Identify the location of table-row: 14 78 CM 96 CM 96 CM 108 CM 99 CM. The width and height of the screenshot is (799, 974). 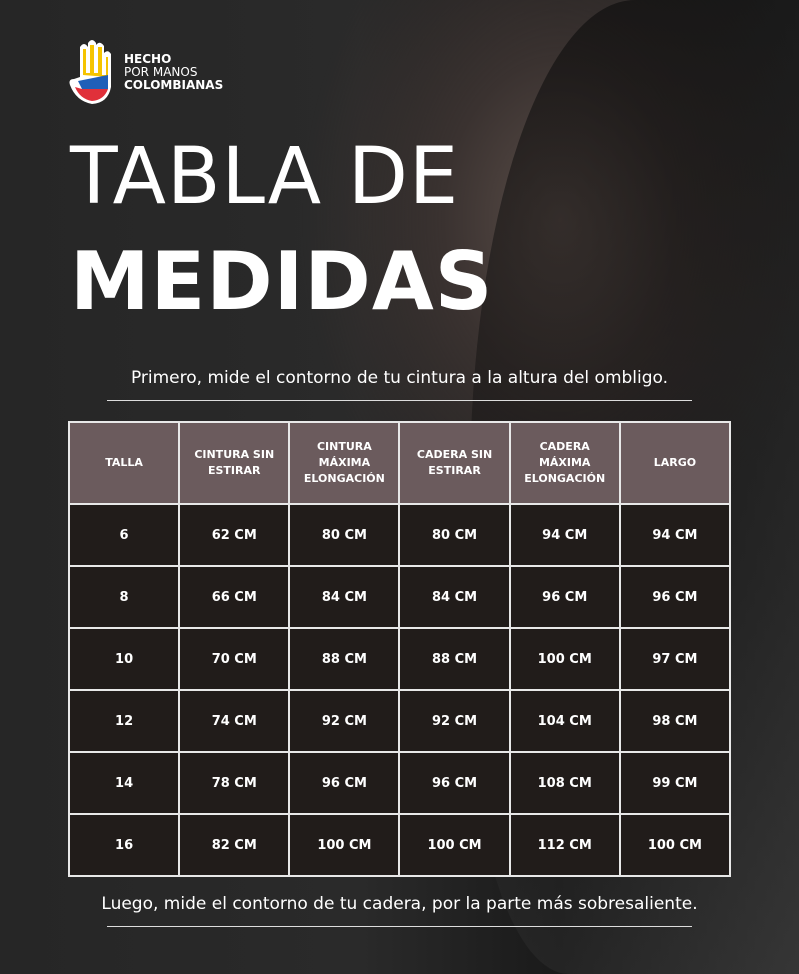
(399, 783).